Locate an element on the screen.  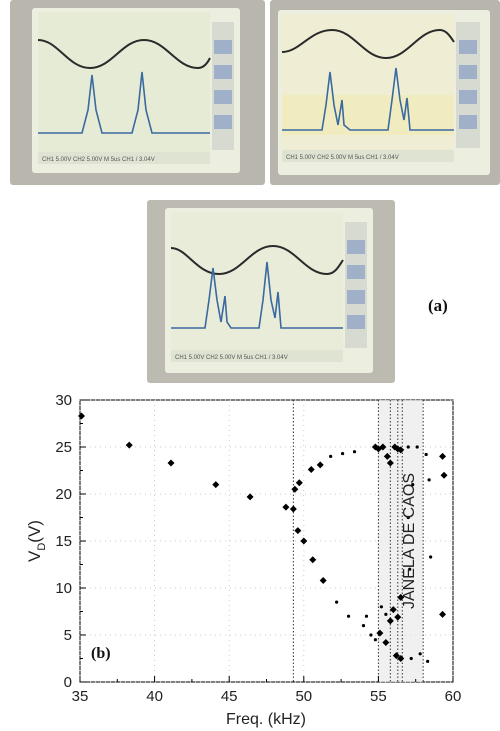
oscilloscope-photo-top-right: CH1 5.00V CH2 5.00V M 5us CH1 / 3.04V is located at coordinates (385, 92).